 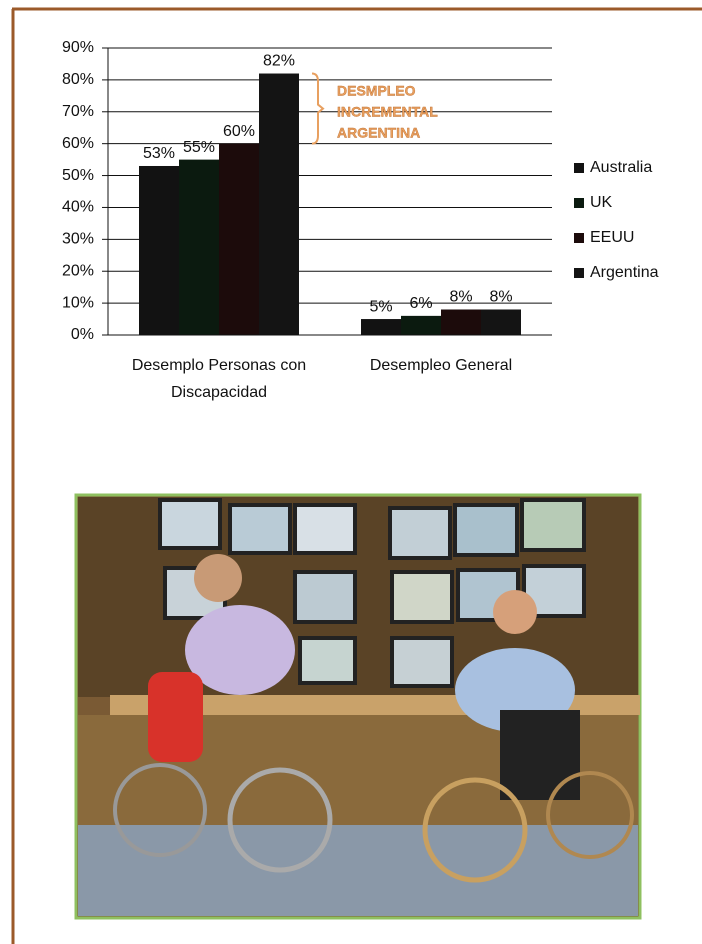 What do you see at coordinates (420, 303) in the screenshot?
I see `data-label: 6%` at bounding box center [420, 303].